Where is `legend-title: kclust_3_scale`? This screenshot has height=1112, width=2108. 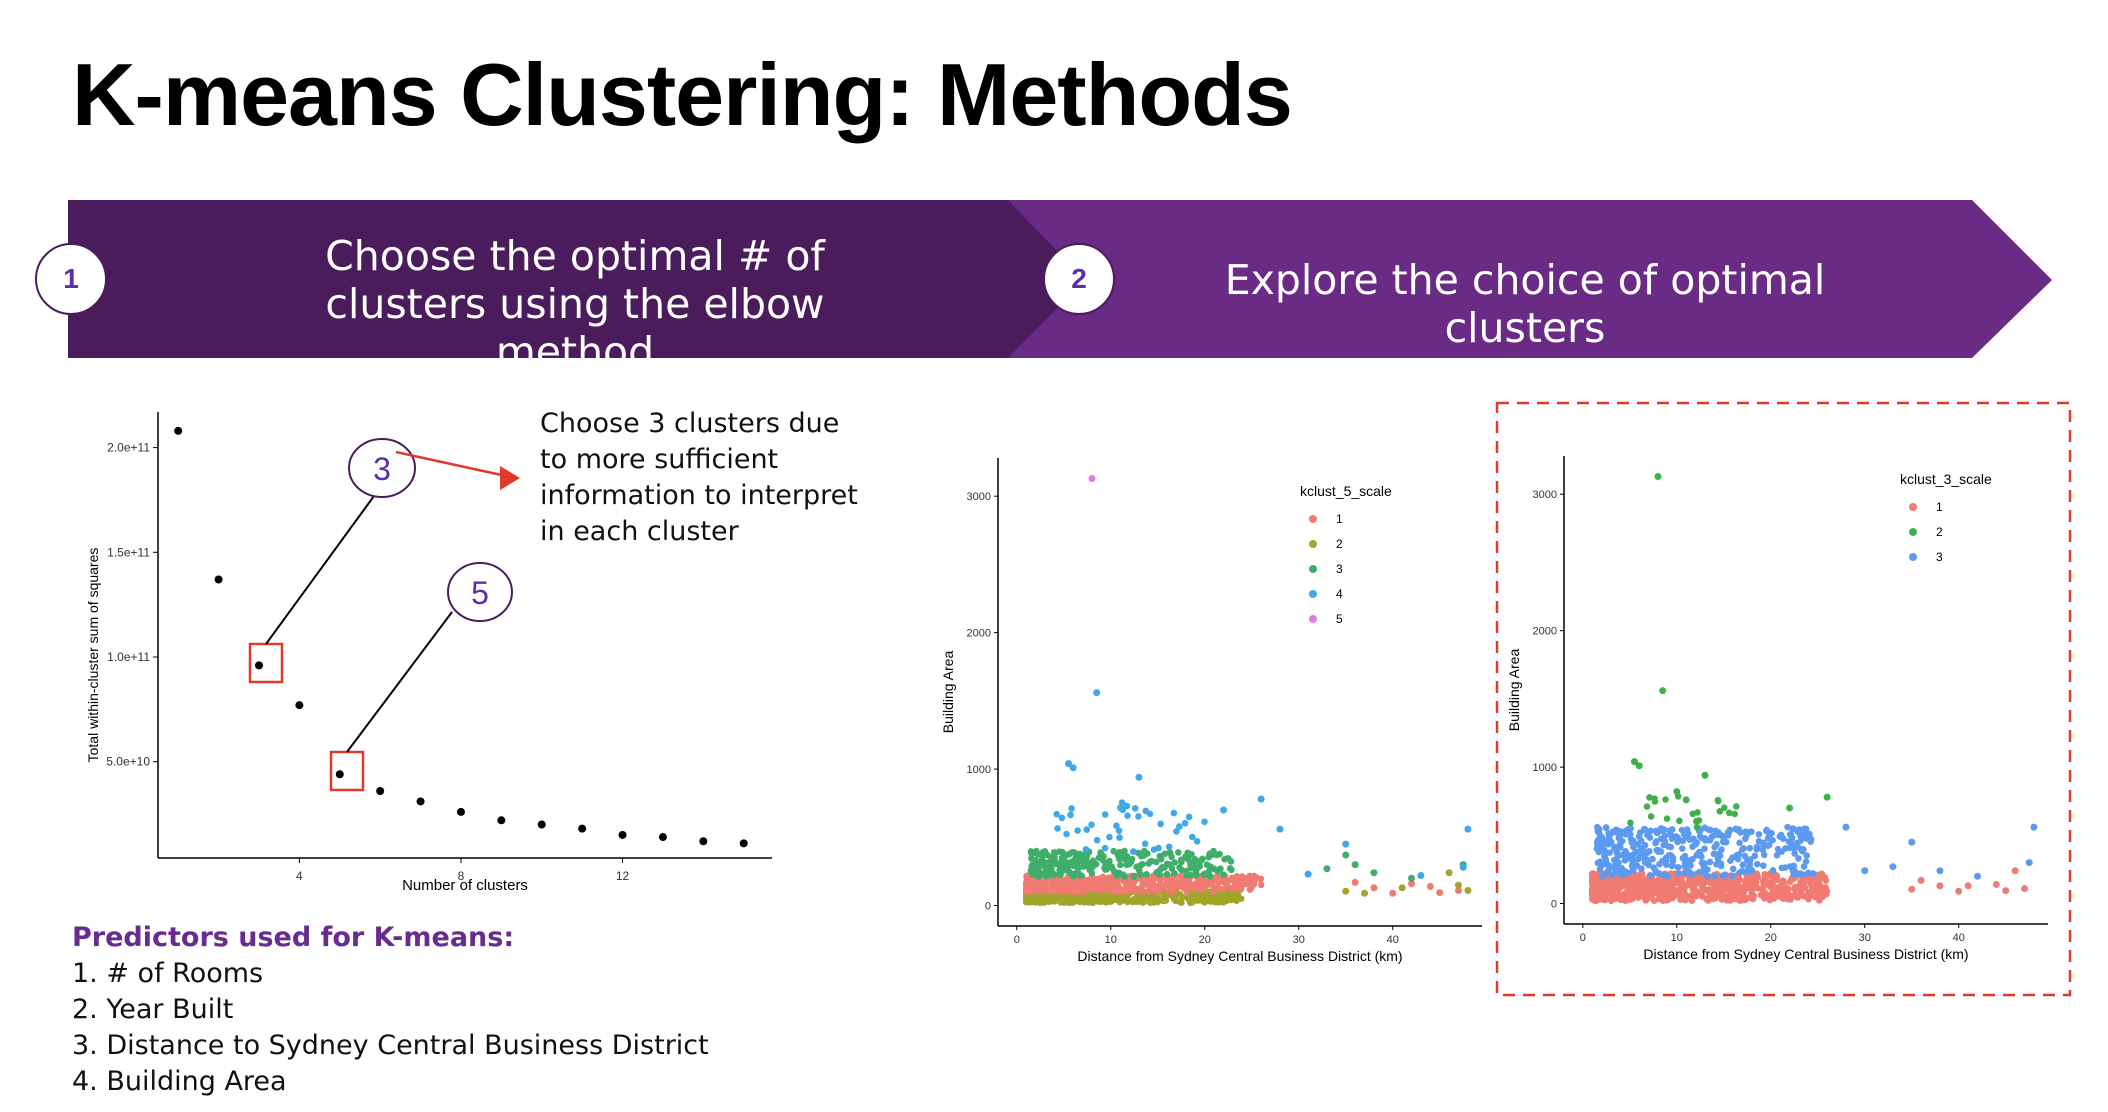 legend-title: kclust_3_scale is located at coordinates (1946, 479).